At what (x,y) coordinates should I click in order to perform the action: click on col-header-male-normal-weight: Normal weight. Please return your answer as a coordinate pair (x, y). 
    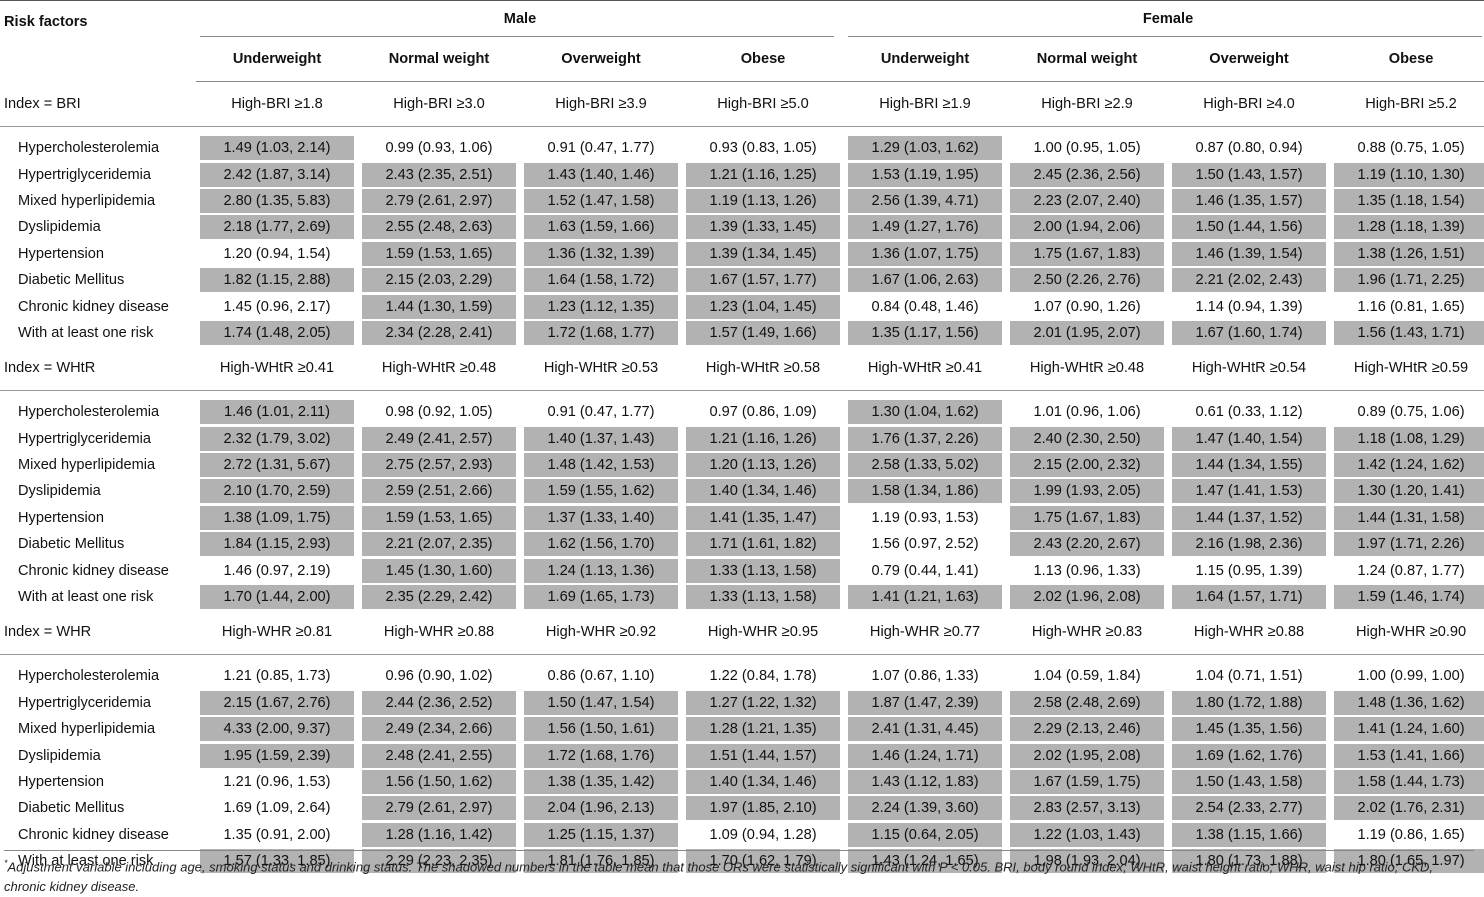
    Looking at the image, I should click on (439, 59).